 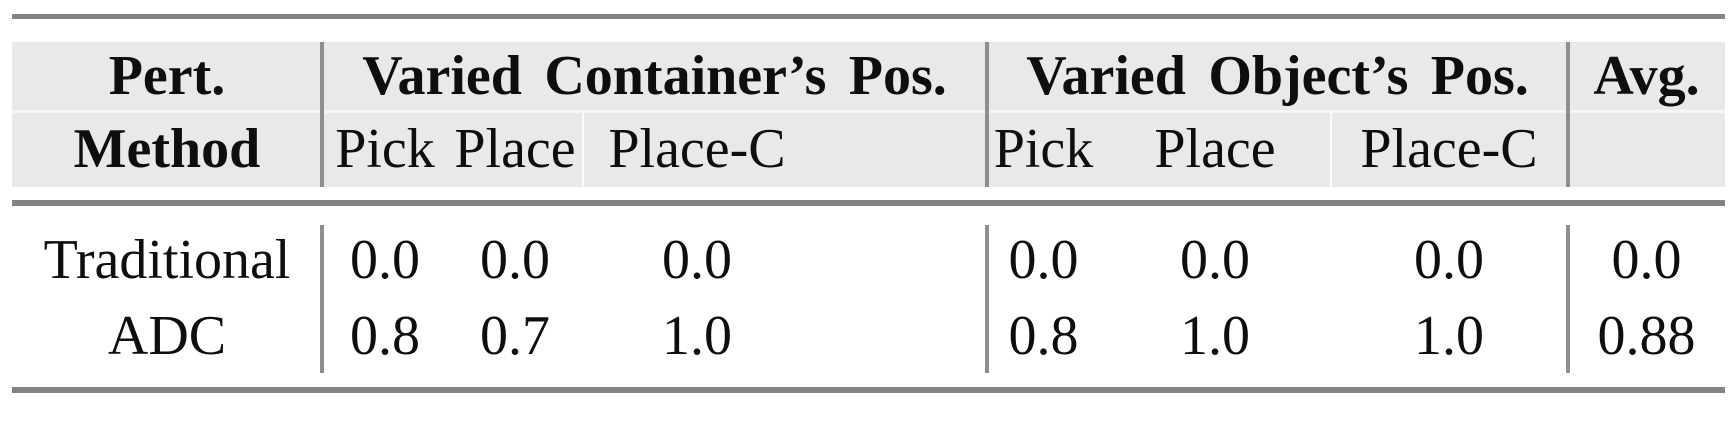 I want to click on divider-container-object-header, so click(x=987, y=114).